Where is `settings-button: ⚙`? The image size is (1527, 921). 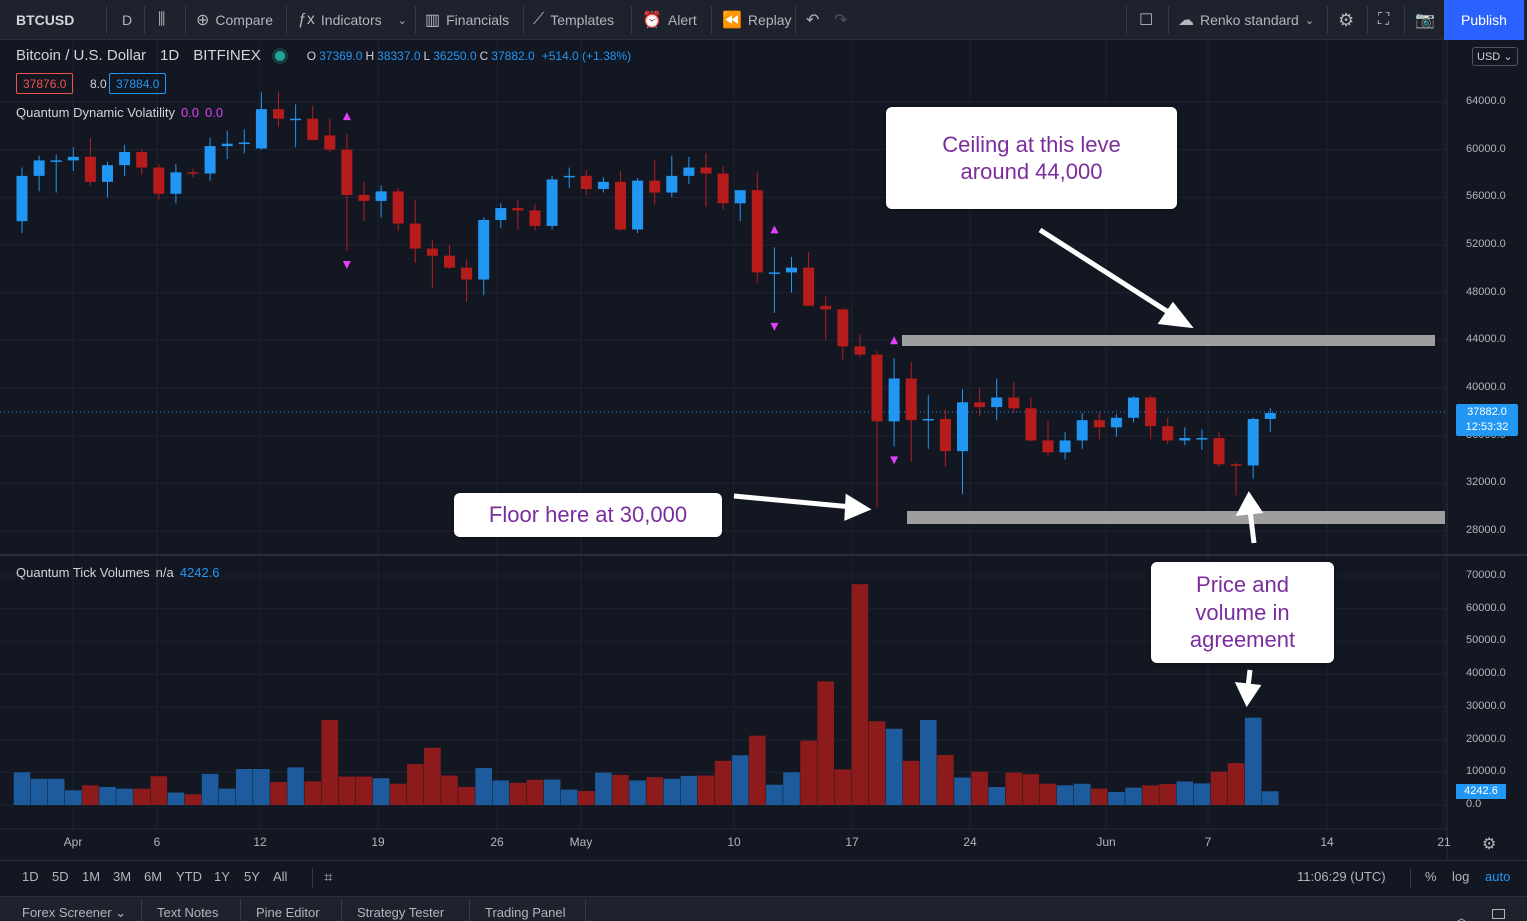
settings-button: ⚙ is located at coordinates (1346, 20).